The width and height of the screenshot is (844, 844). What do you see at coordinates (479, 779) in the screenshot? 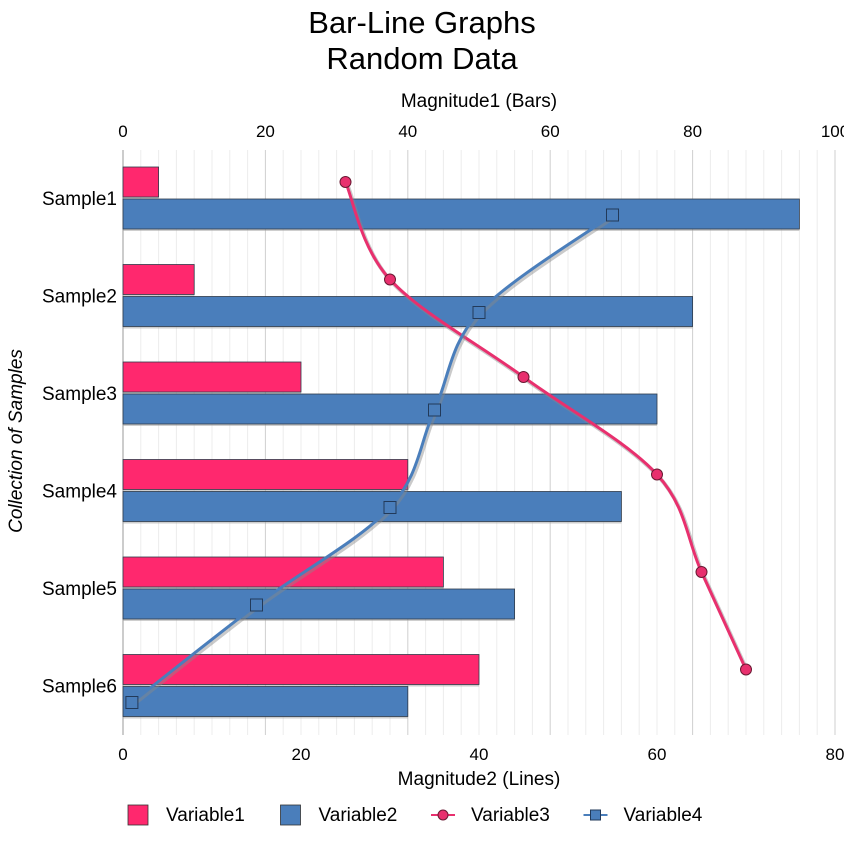
I see `line-axis-title: Magnitude2 (Lines)` at bounding box center [479, 779].